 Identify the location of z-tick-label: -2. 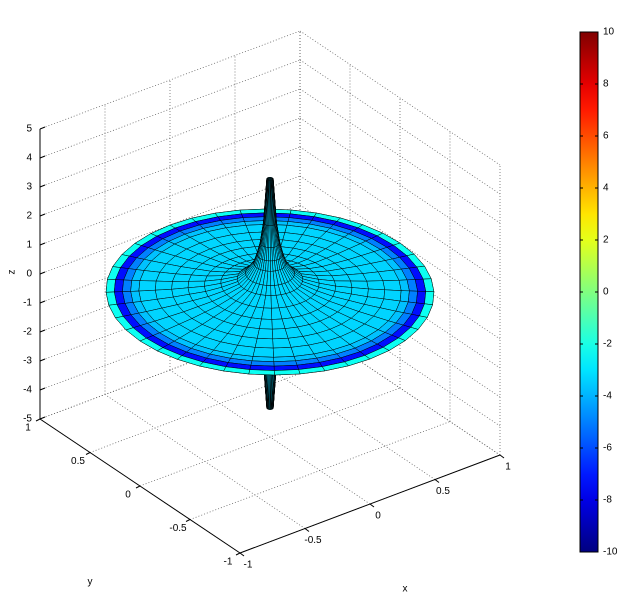
(27, 332).